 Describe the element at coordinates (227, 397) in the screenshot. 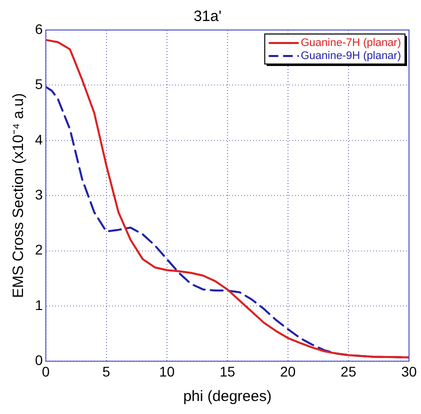

I see `x-axis-title: phi (degrees)` at that location.